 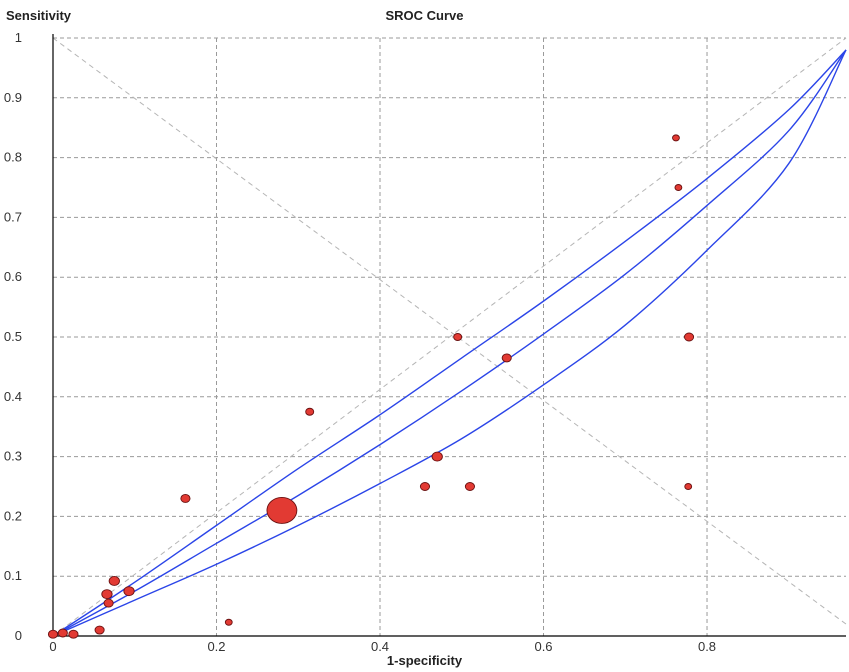 I want to click on x-tick-label: 0.6, so click(x=543, y=646).